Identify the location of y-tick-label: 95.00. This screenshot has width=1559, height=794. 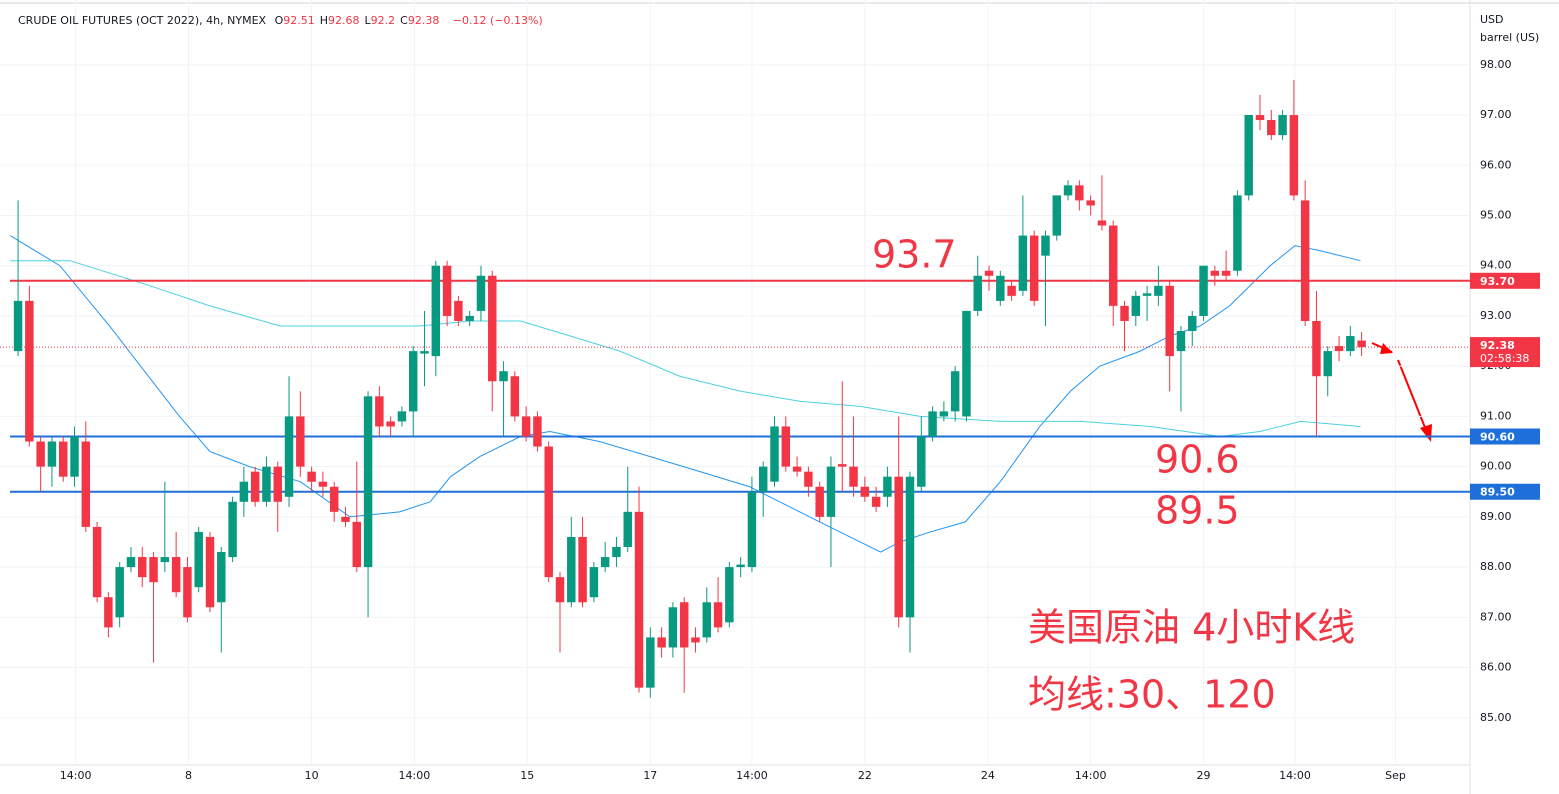
(1496, 214).